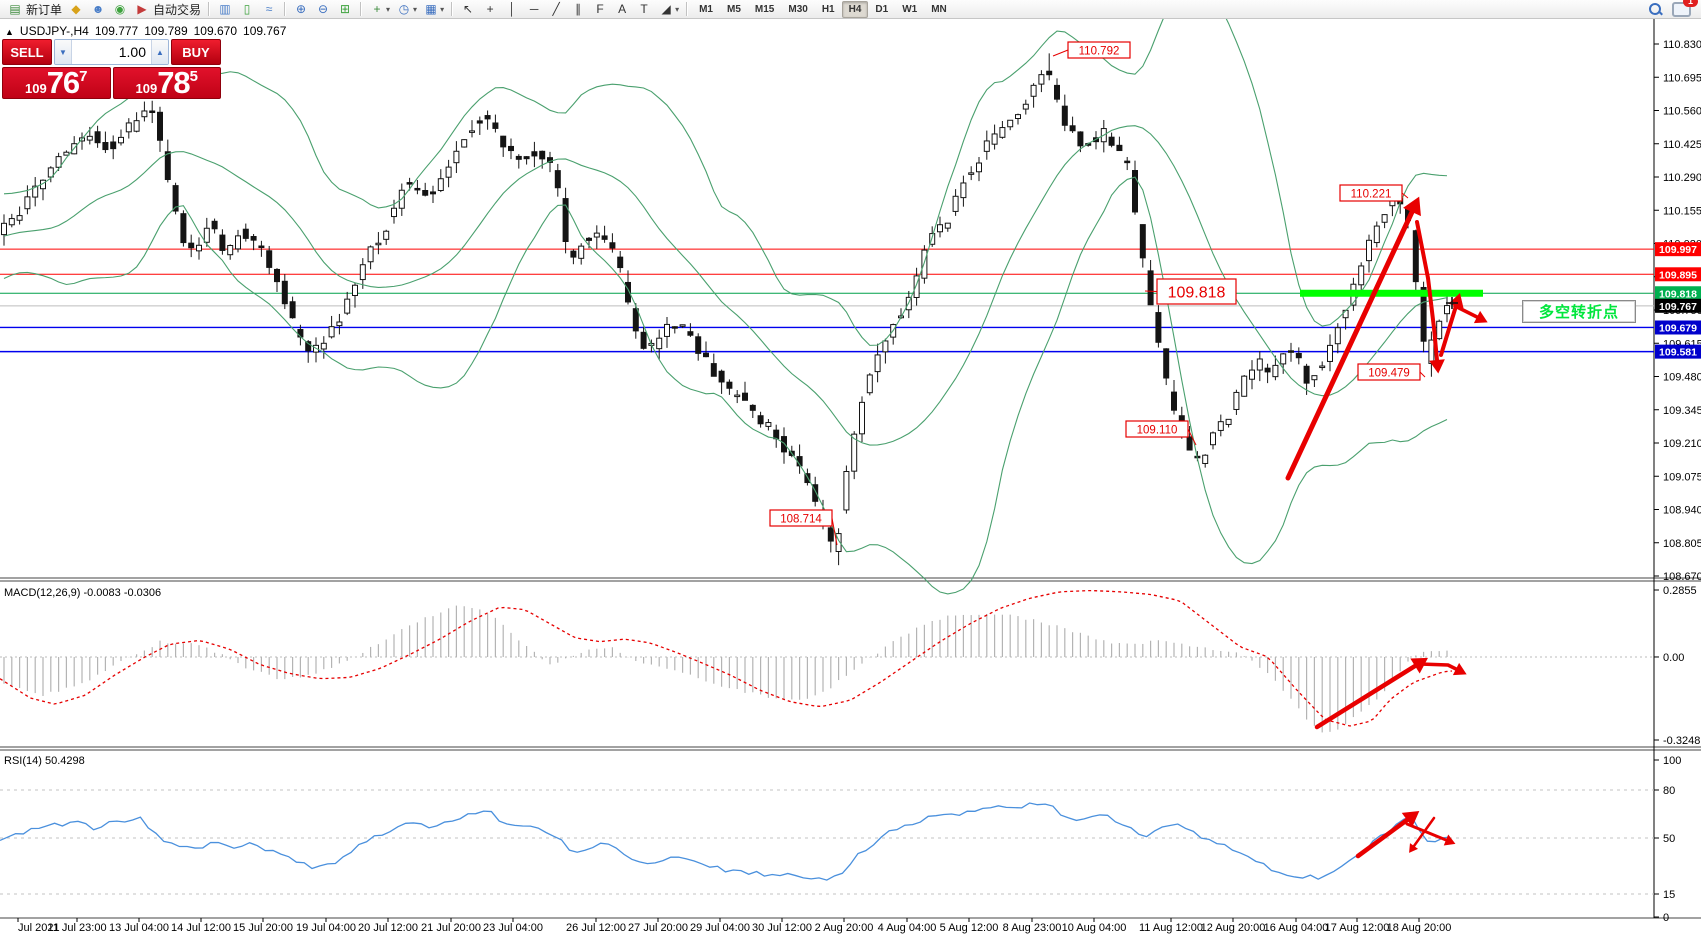 The image size is (1701, 936). Describe the element at coordinates (433, 9) in the screenshot. I see `templates-button: ▦ ▾` at that location.